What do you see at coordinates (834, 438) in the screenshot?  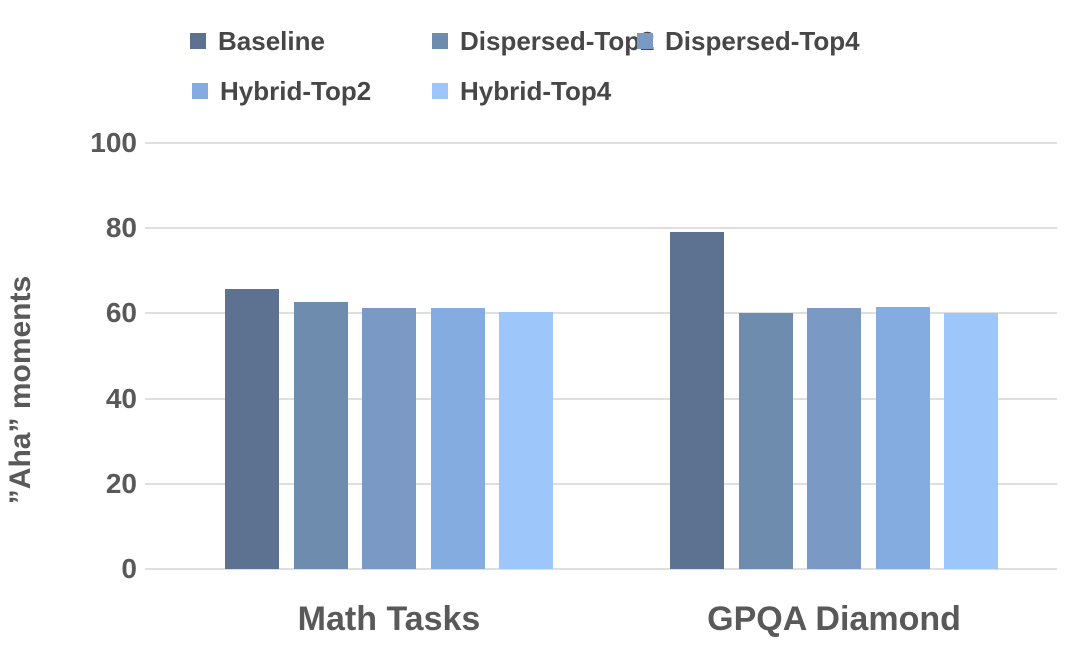 I see `bar-dispersed-top4-gpqa-diamond` at bounding box center [834, 438].